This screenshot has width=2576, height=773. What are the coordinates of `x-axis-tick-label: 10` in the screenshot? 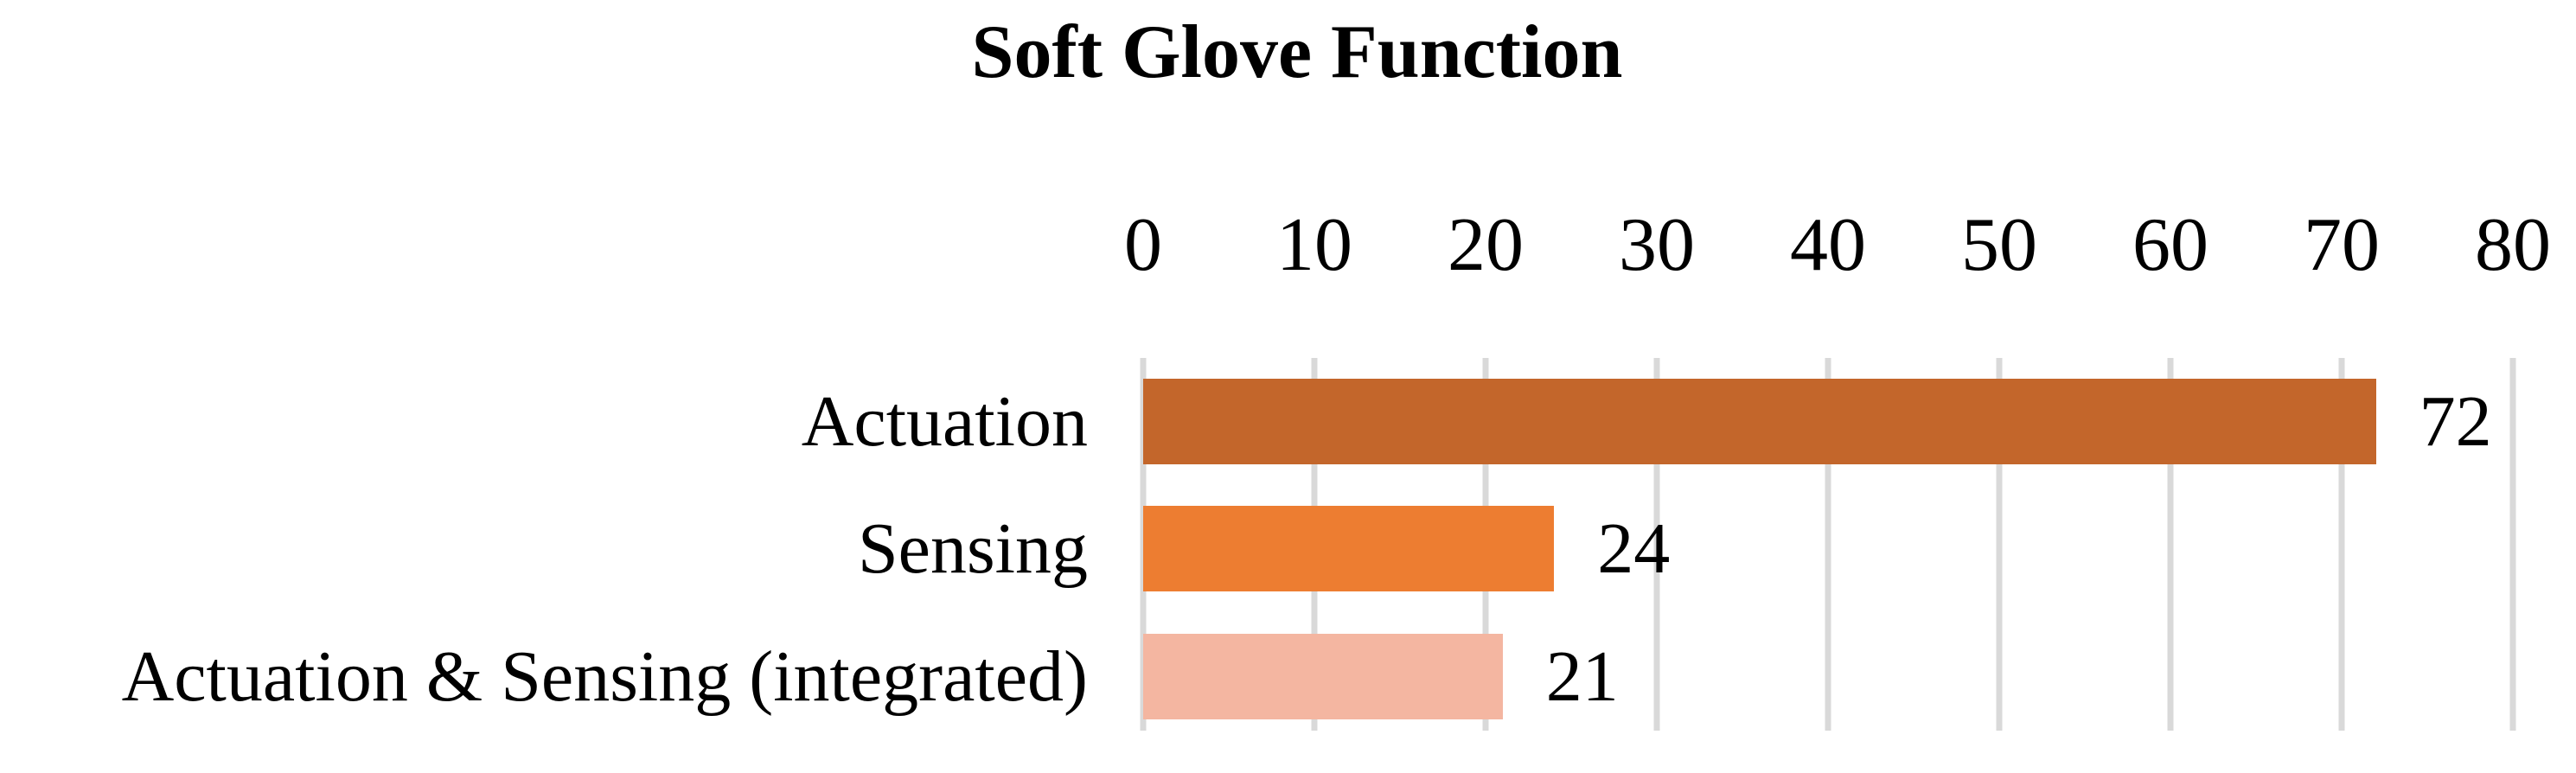 It's located at (1314, 245).